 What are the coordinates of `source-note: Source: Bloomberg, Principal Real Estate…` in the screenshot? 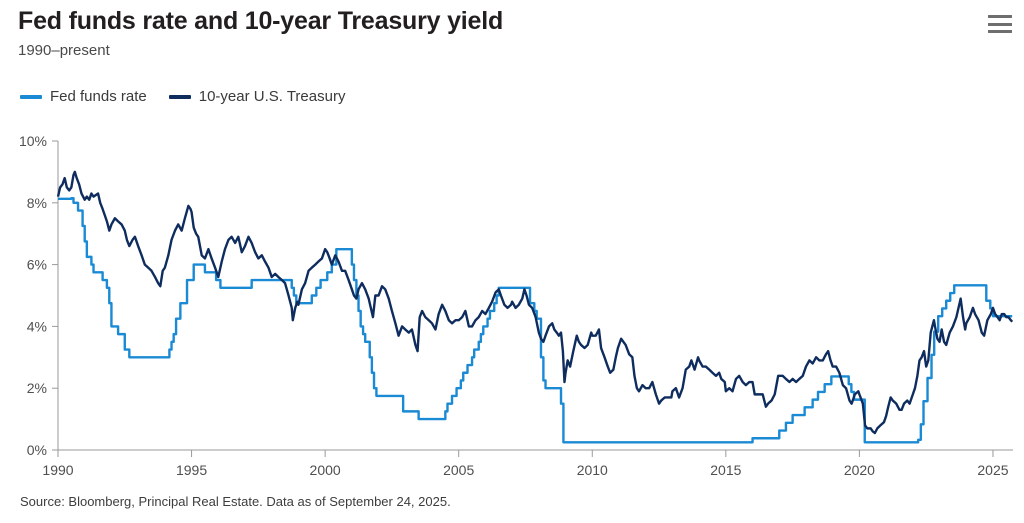 It's located at (235, 501).